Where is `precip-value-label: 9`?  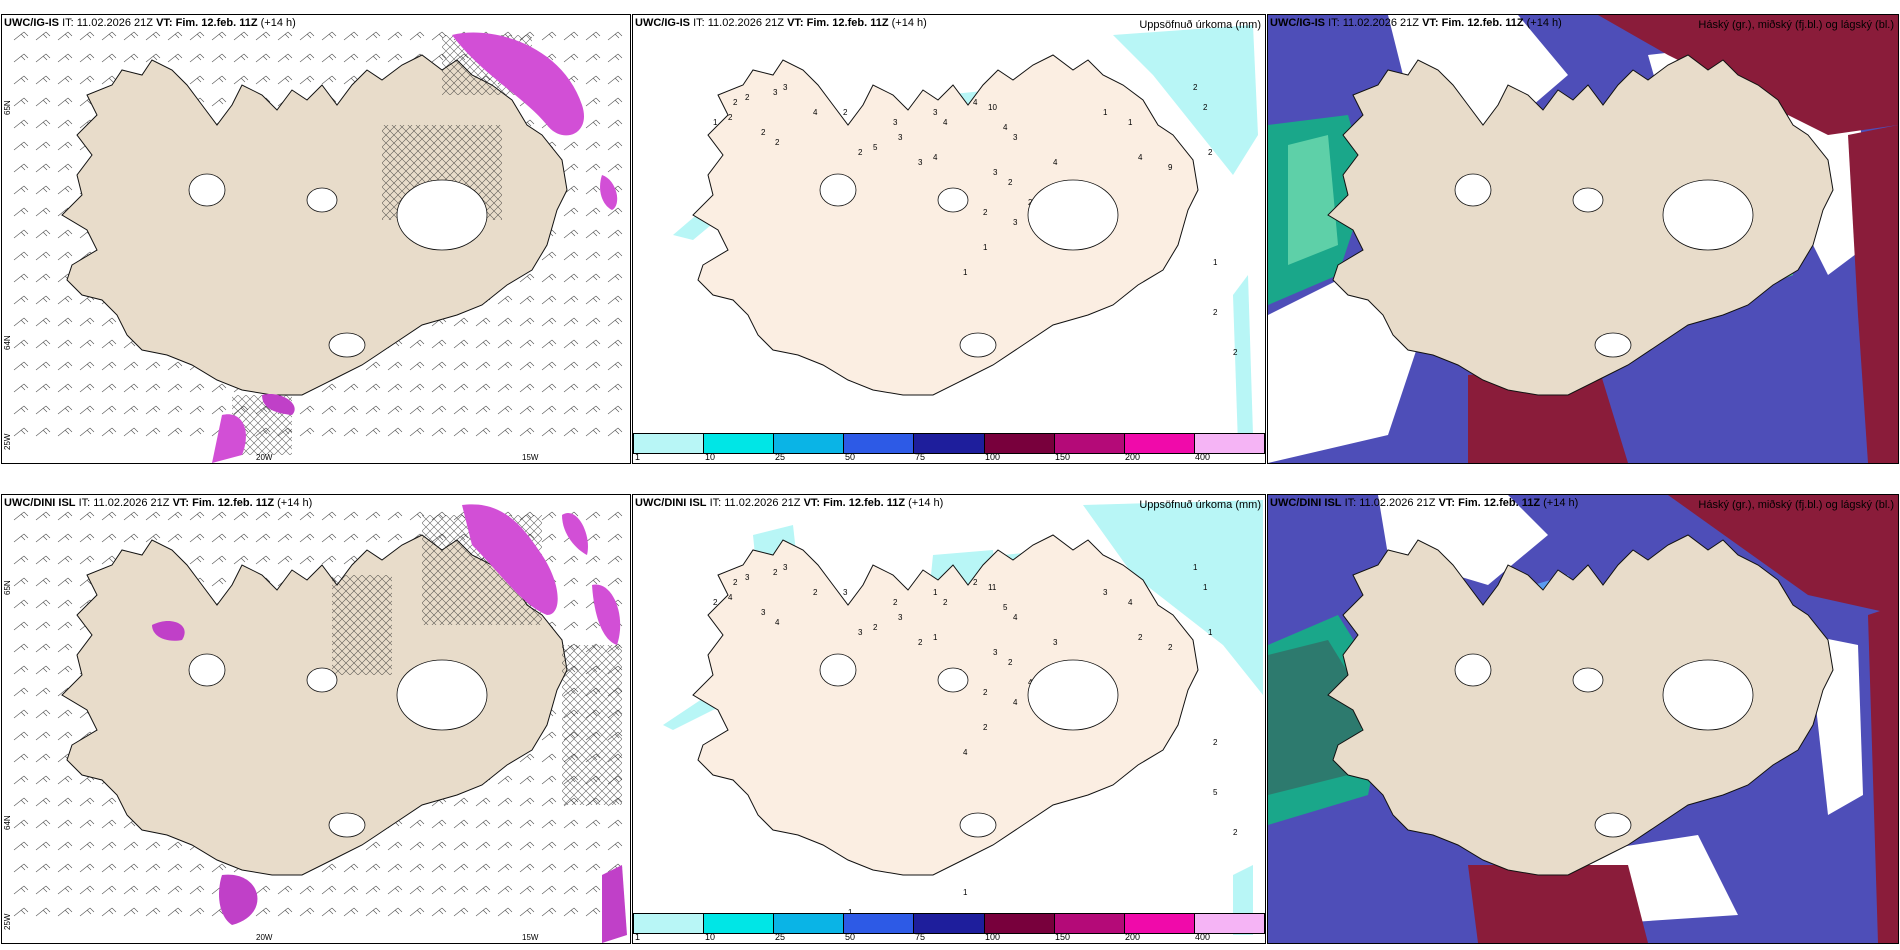 precip-value-label: 9 is located at coordinates (1170, 167).